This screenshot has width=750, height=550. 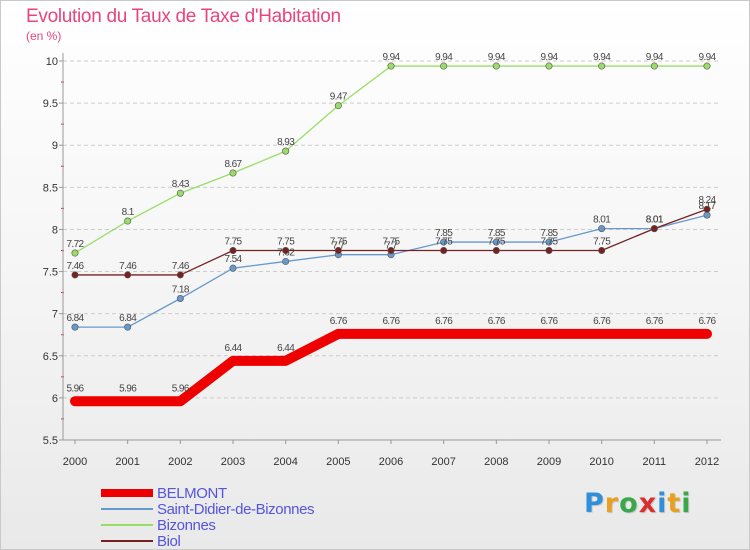 What do you see at coordinates (44, 36) in the screenshot?
I see `chart-unit-label: (en %)` at bounding box center [44, 36].